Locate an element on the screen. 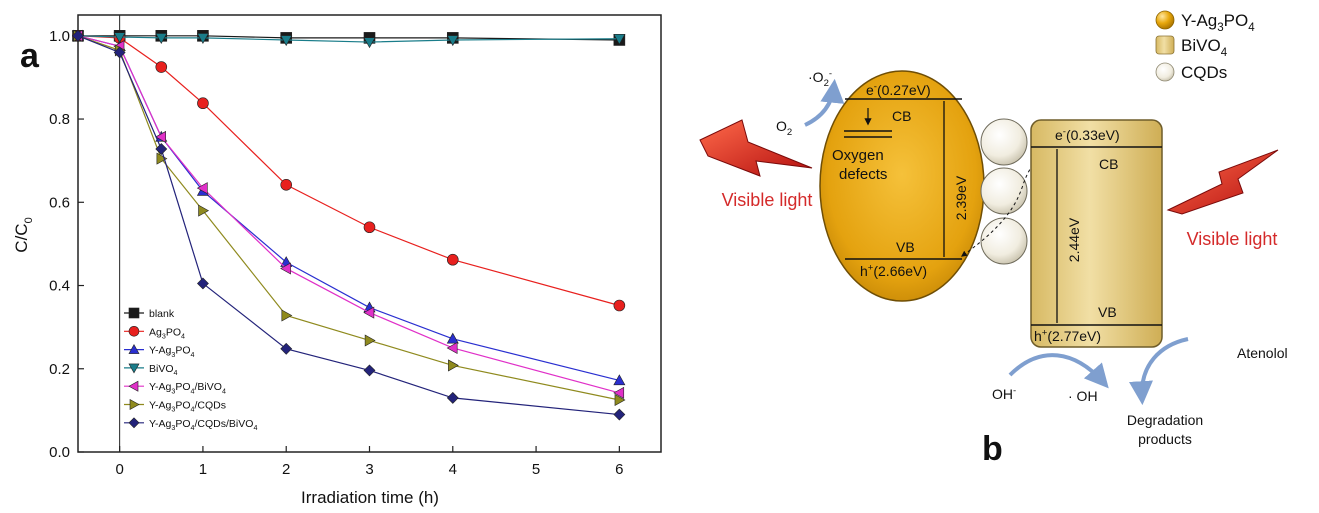  y-tick-label: 0.6 is located at coordinates (59, 202).